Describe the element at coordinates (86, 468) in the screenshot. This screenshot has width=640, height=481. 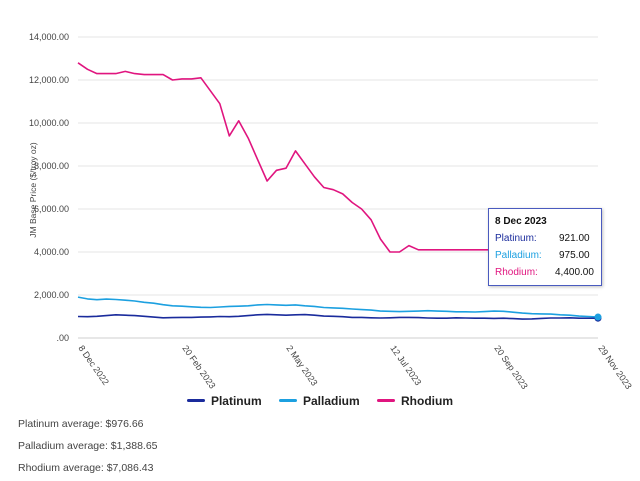
I see `average-rhodium: Rhodium average: $7,086.43` at that location.